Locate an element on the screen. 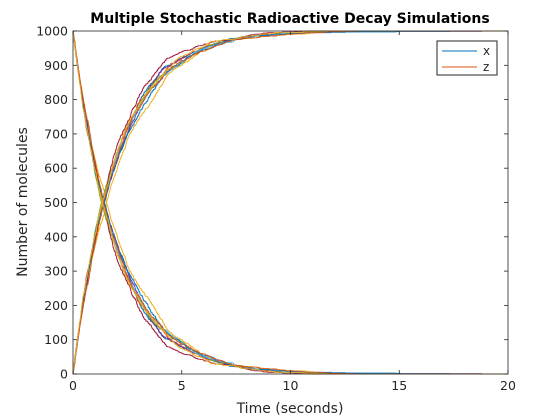  y-tick-label: 900 is located at coordinates (56, 65).